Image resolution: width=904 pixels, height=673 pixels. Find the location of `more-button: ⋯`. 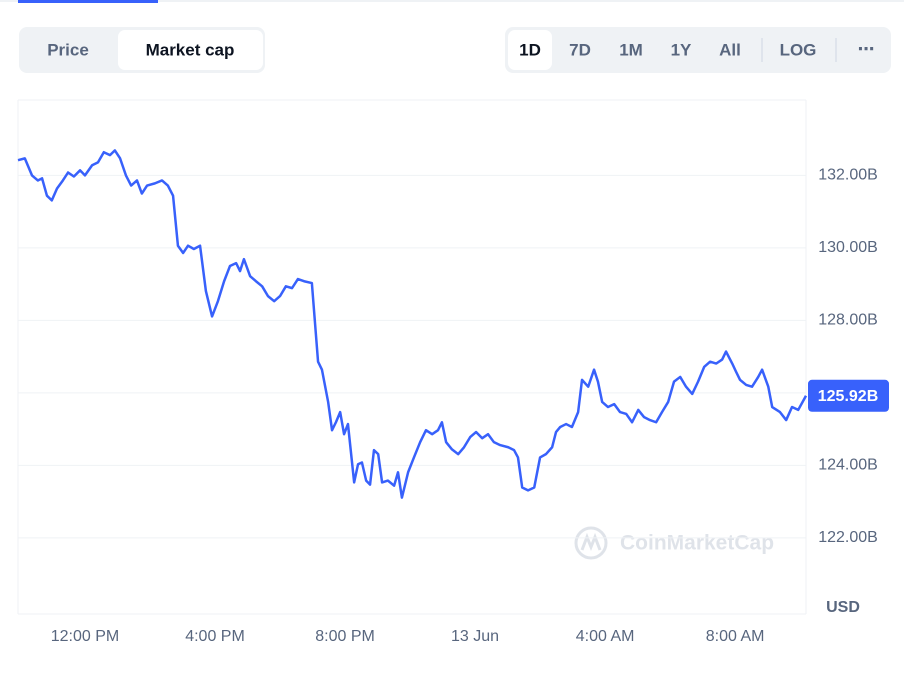

more-button: ⋯ is located at coordinates (866, 48).